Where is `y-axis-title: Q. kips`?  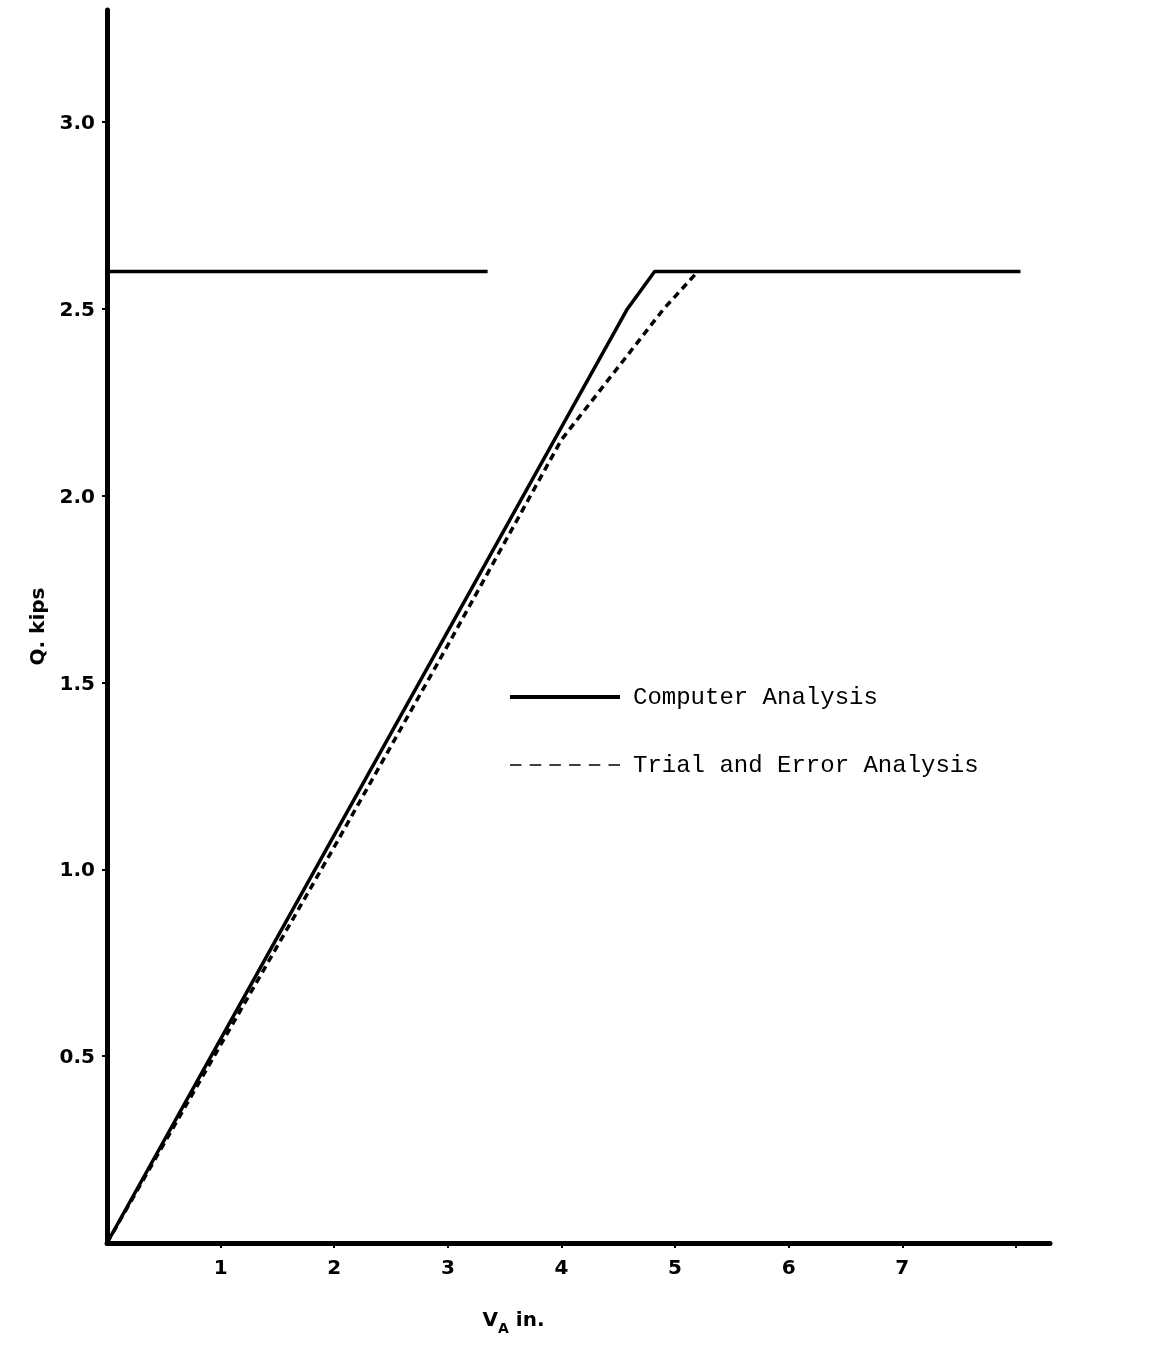 y-axis-title: Q. kips is located at coordinates (37, 626).